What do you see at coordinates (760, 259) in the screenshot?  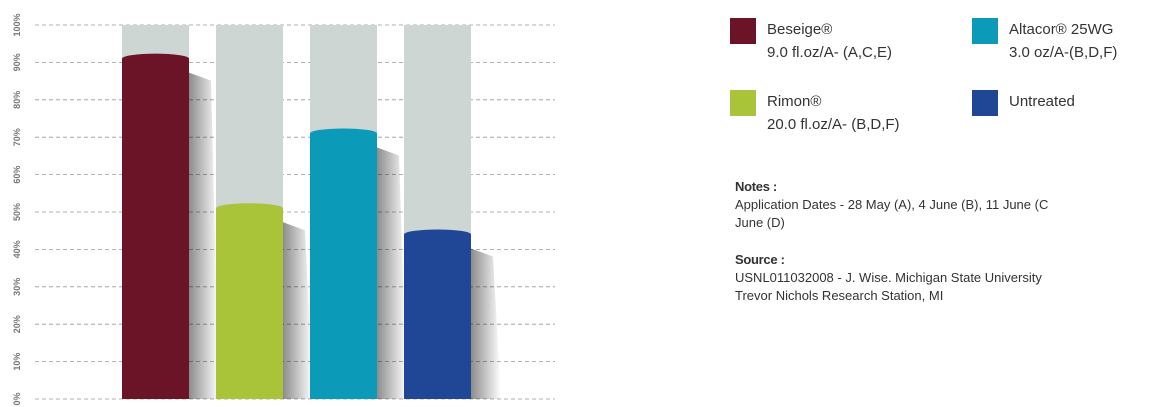 I see `source-title: Source :` at bounding box center [760, 259].